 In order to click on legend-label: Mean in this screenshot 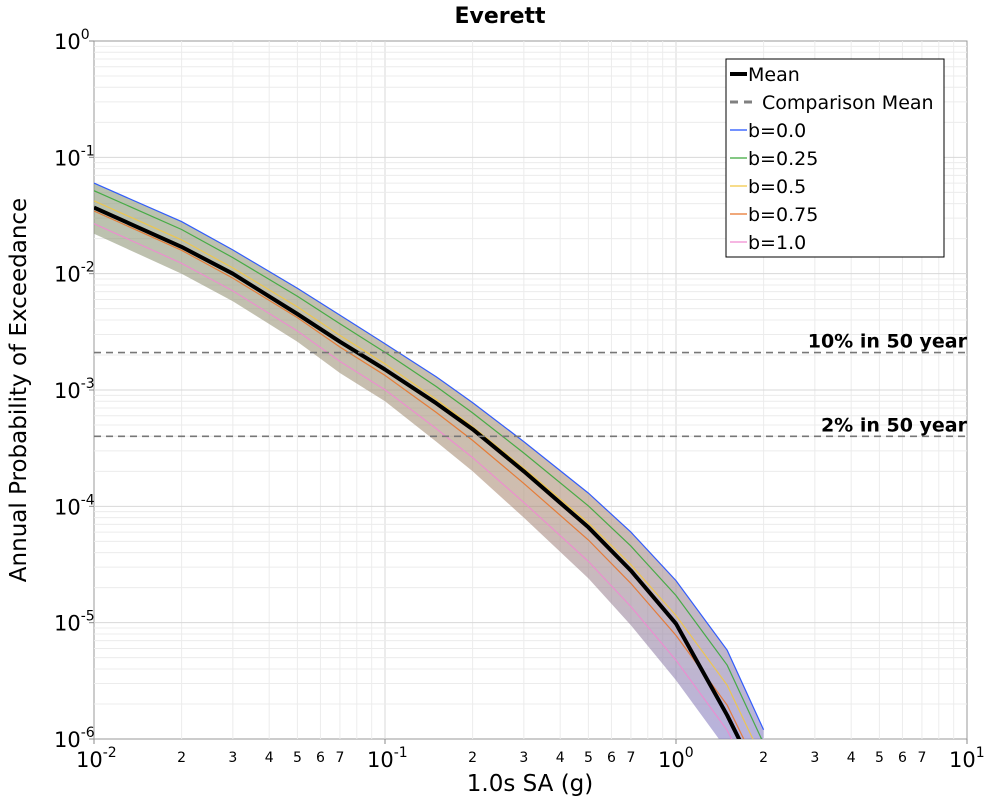, I will do `click(774, 75)`.